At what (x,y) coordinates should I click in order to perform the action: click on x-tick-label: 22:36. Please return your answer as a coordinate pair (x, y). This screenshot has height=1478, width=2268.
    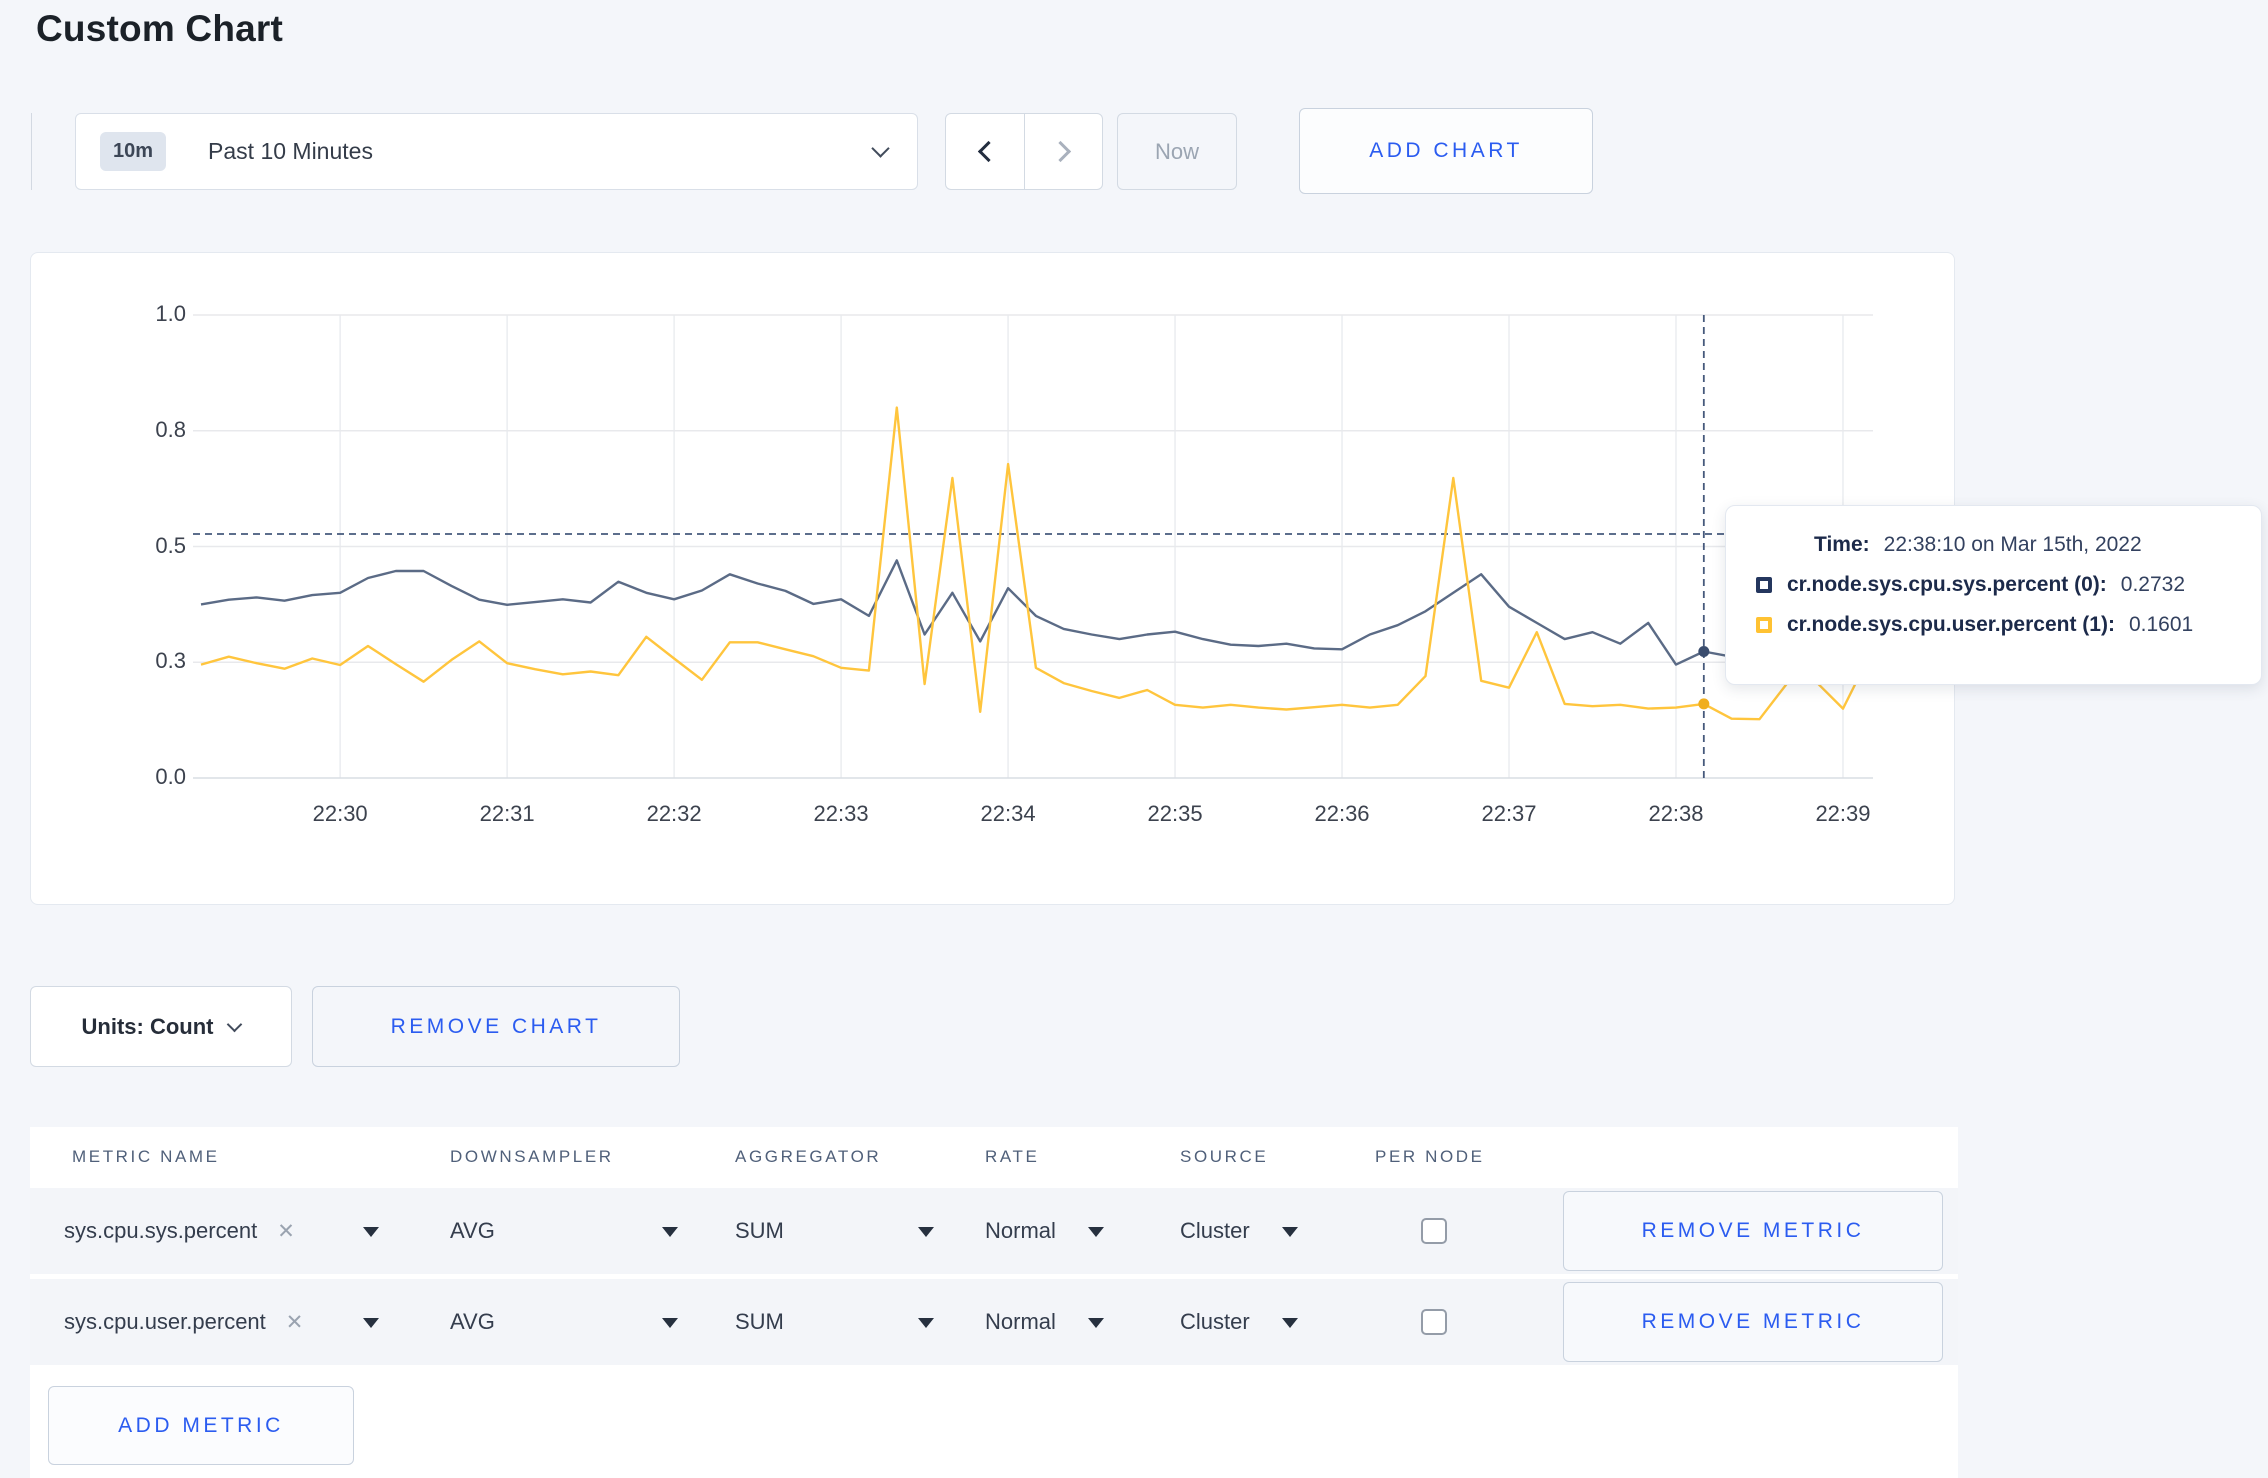
    Looking at the image, I should click on (1342, 813).